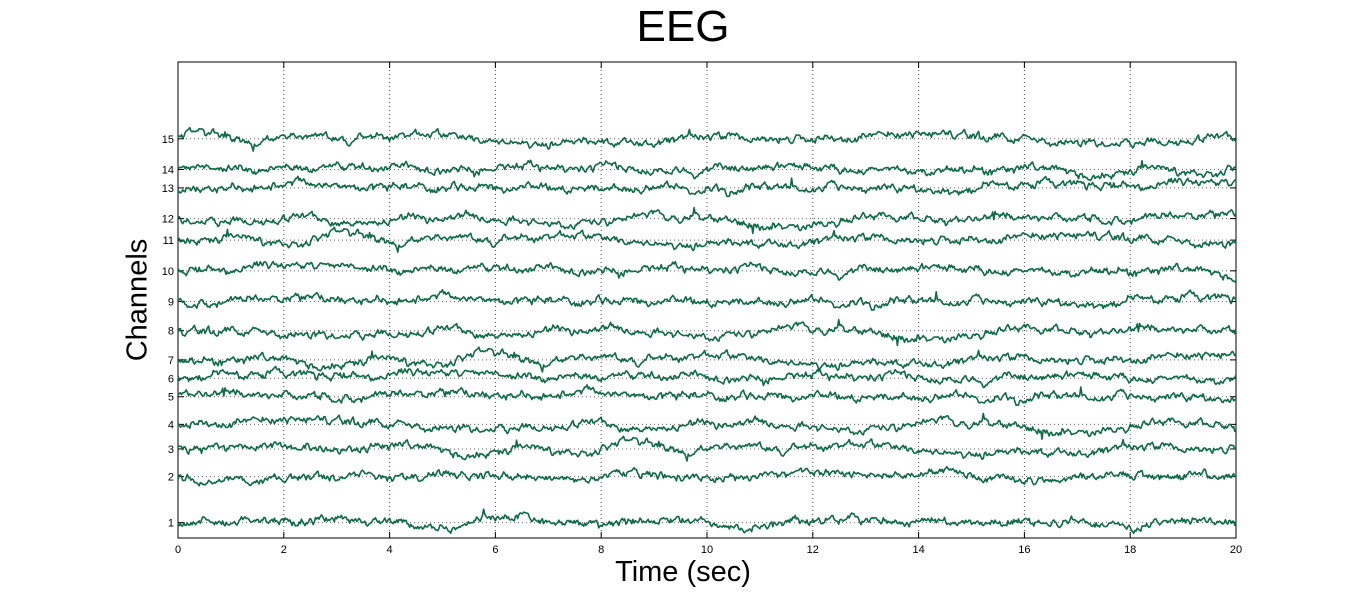  What do you see at coordinates (168, 189) in the screenshot?
I see `y-tick-label: 13` at bounding box center [168, 189].